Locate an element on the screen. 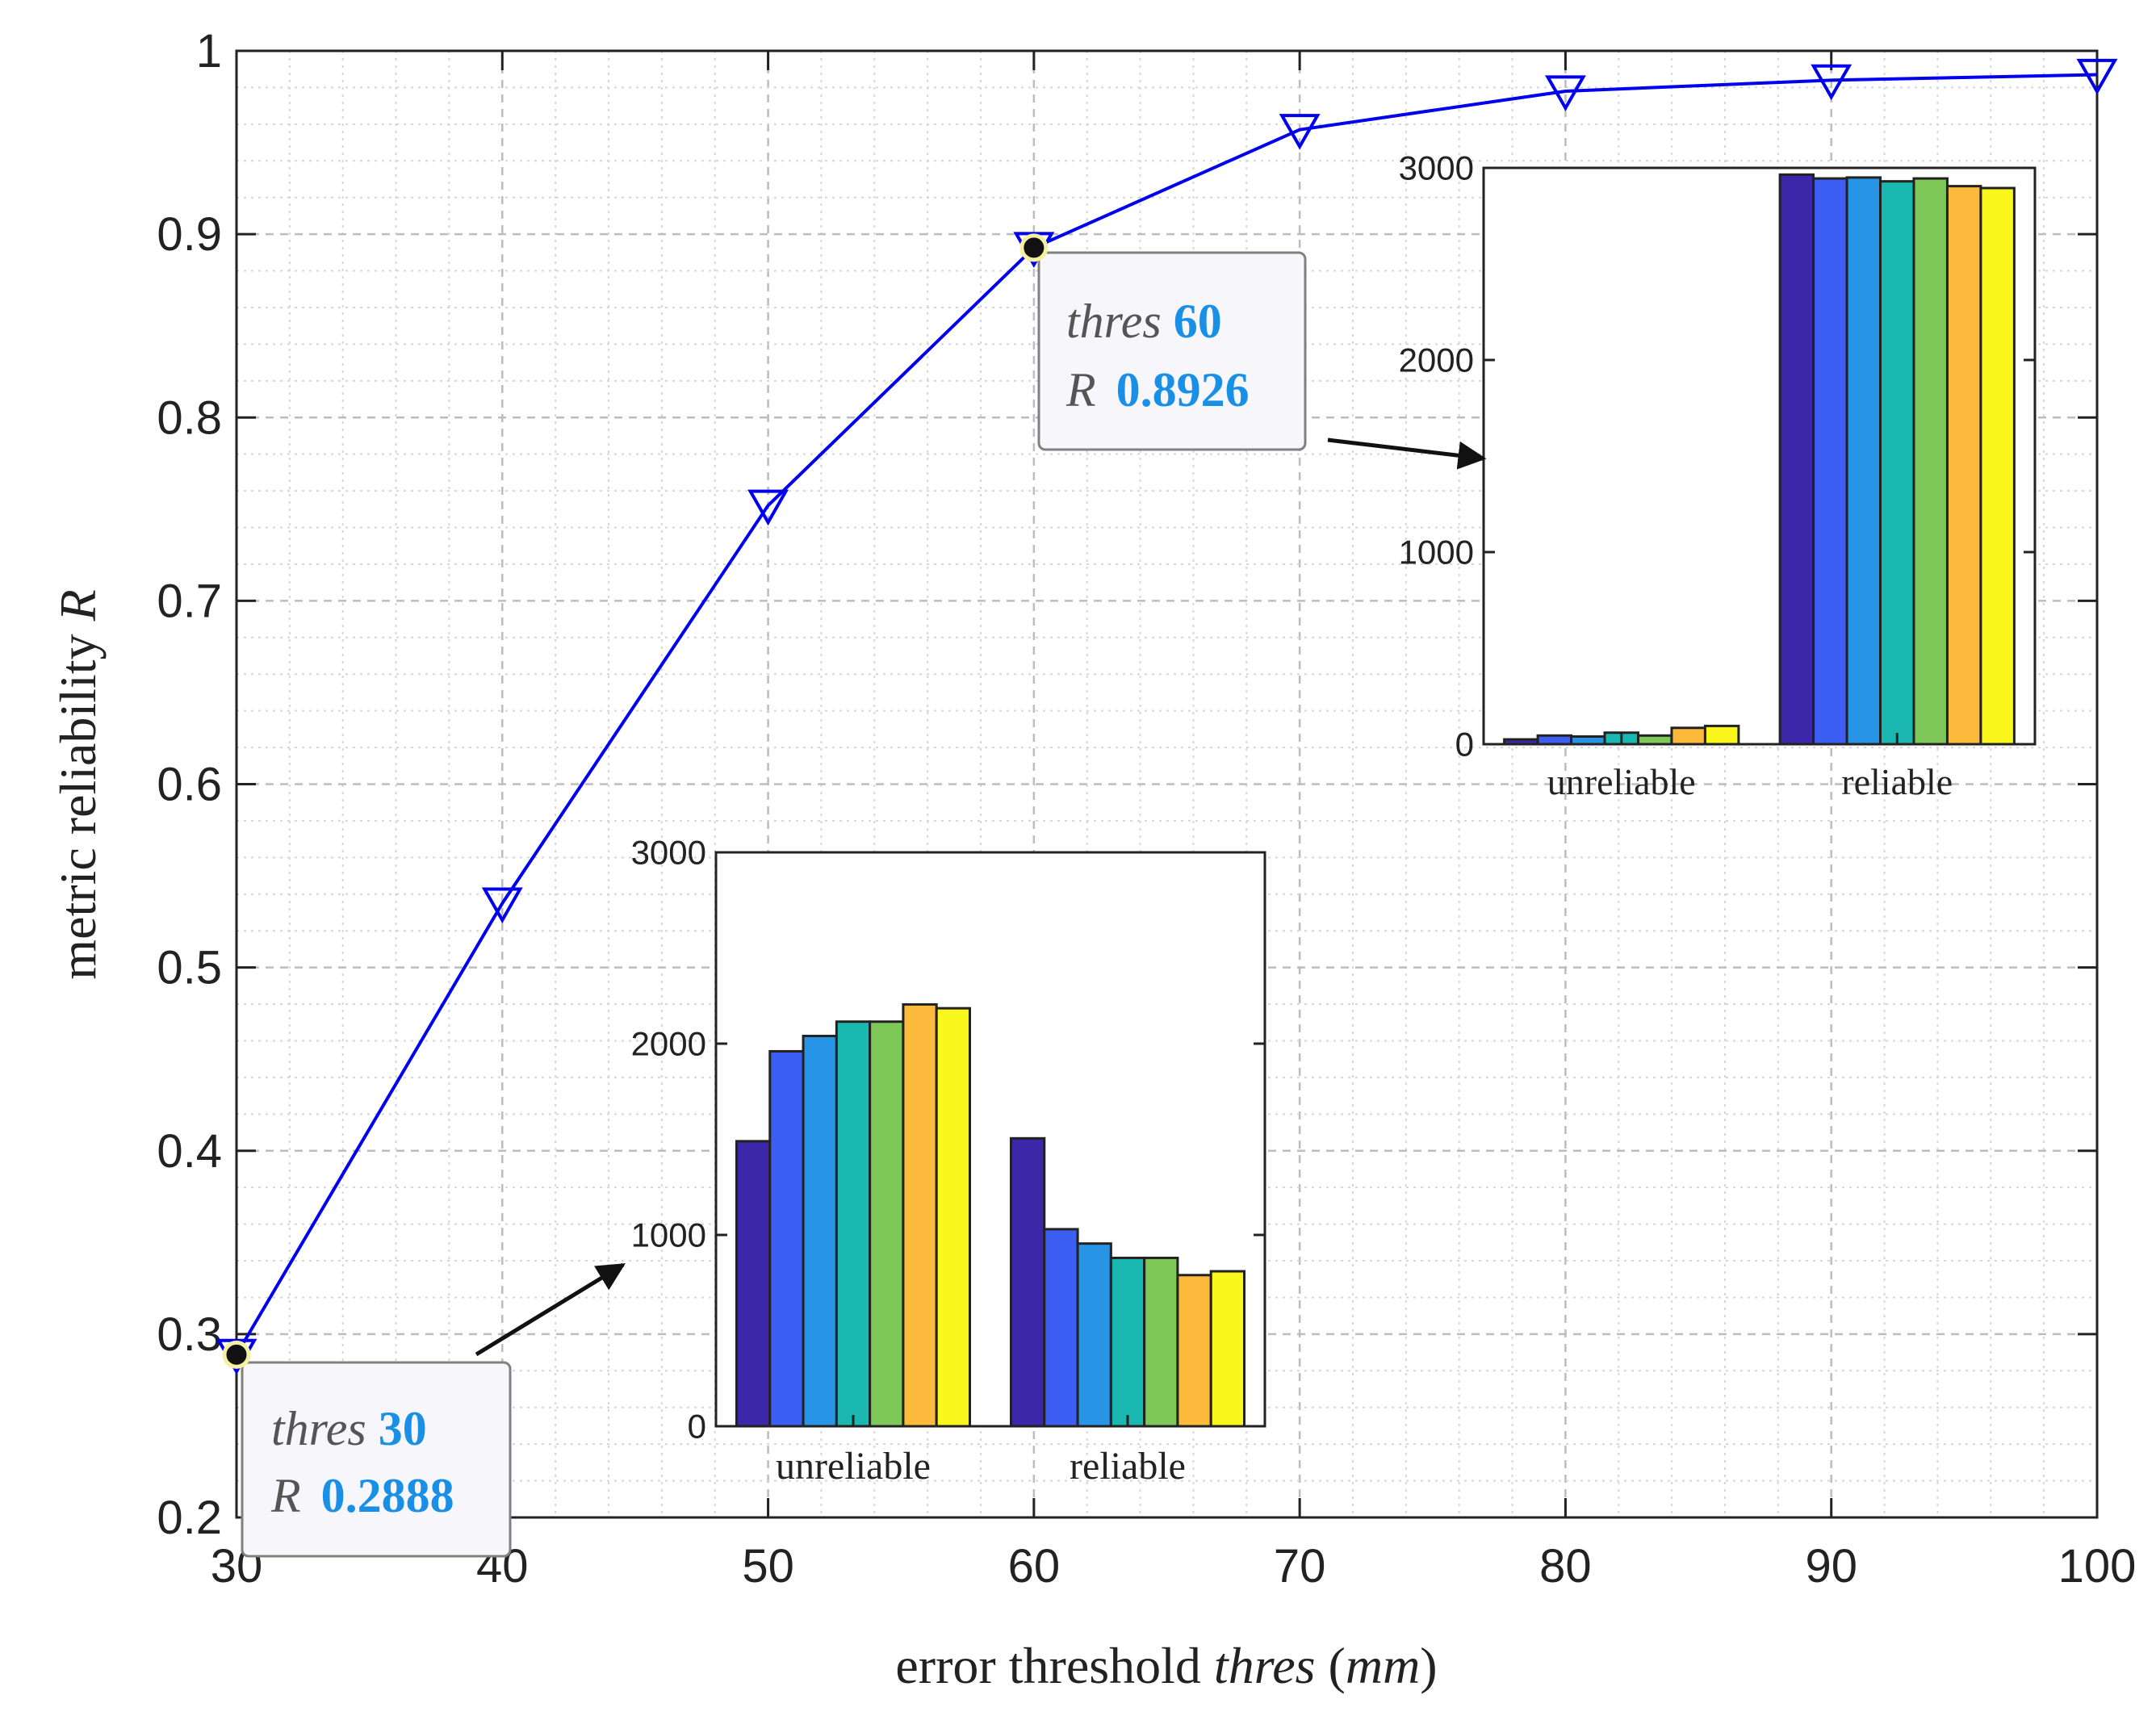 The height and width of the screenshot is (1716, 2156). datatip-thres-60-var1: thres is located at coordinates (1114, 321).